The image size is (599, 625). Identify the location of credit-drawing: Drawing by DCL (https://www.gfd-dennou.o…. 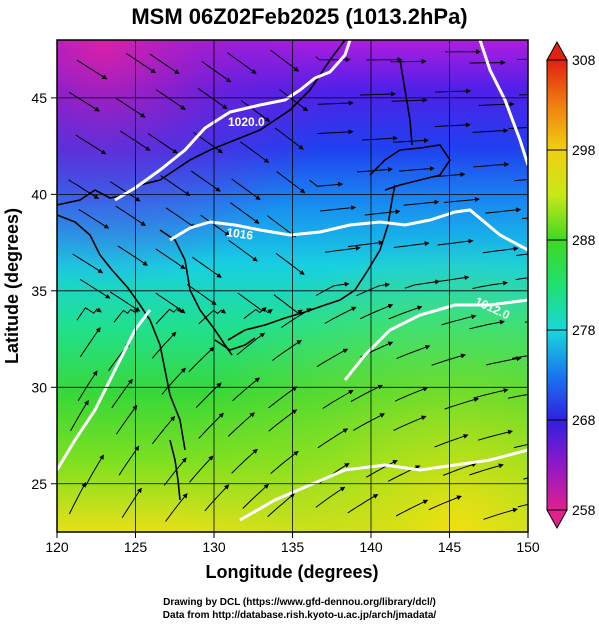
(299, 602).